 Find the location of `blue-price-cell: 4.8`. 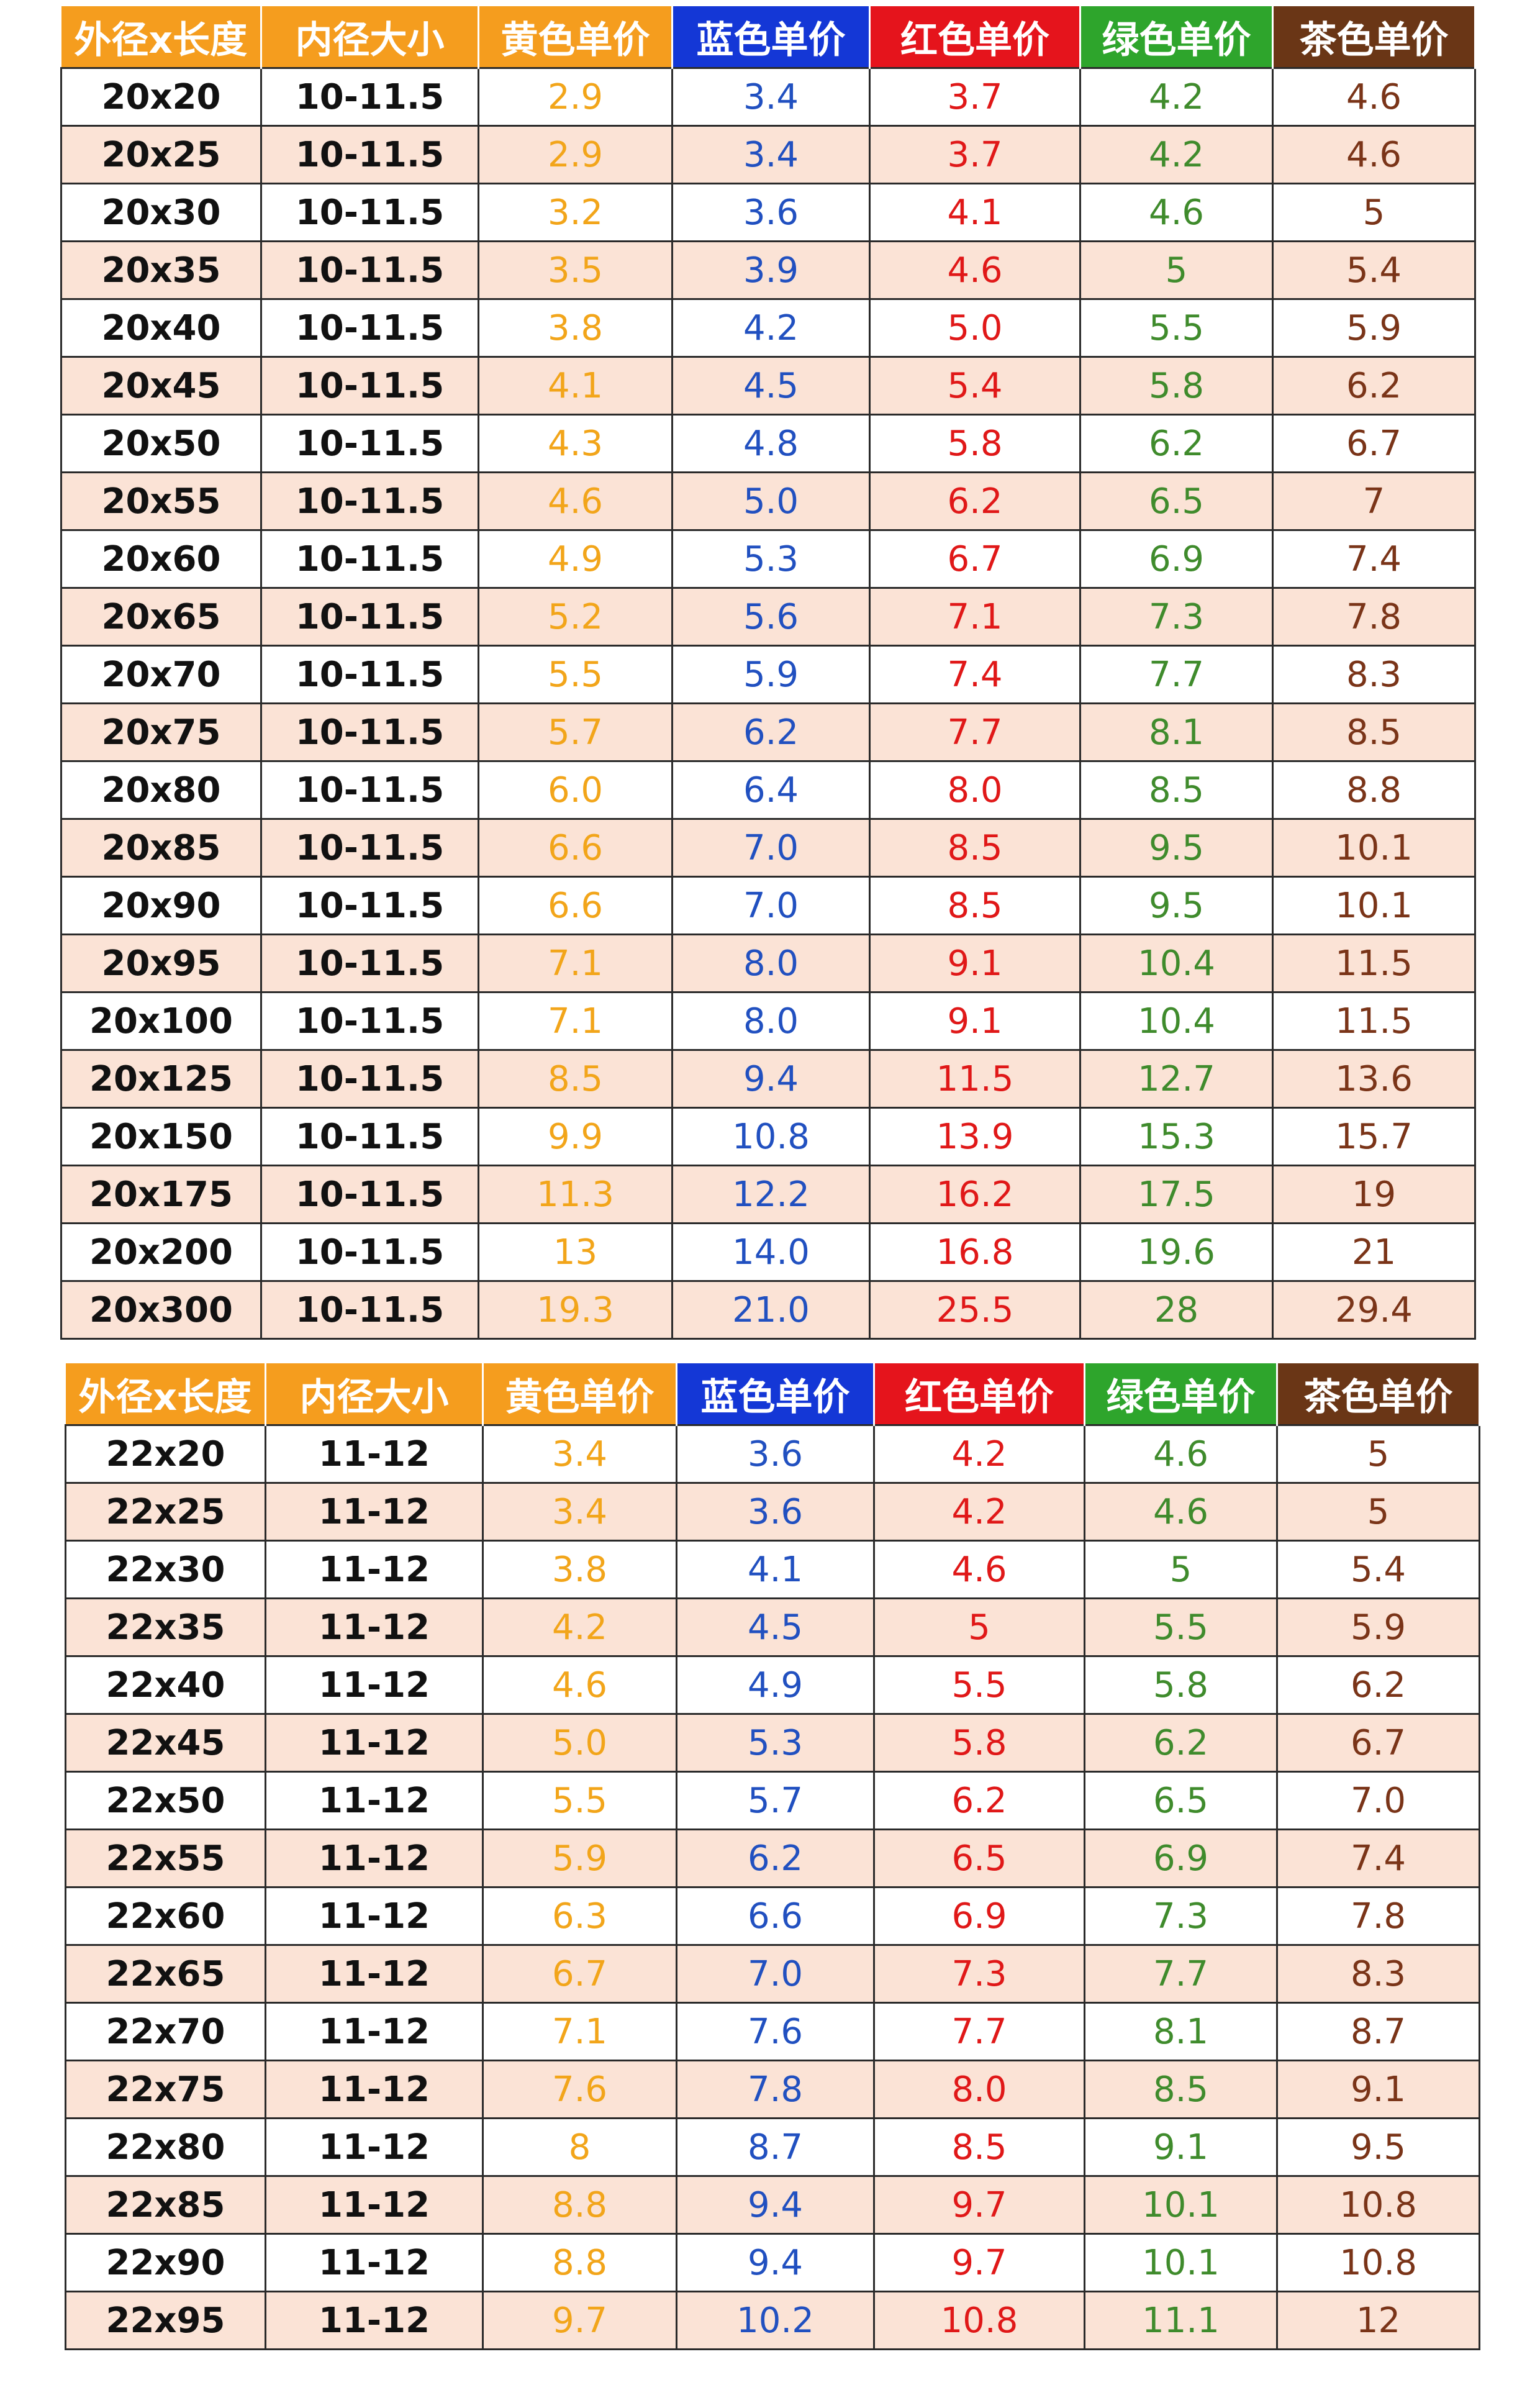

blue-price-cell: 4.8 is located at coordinates (771, 443).